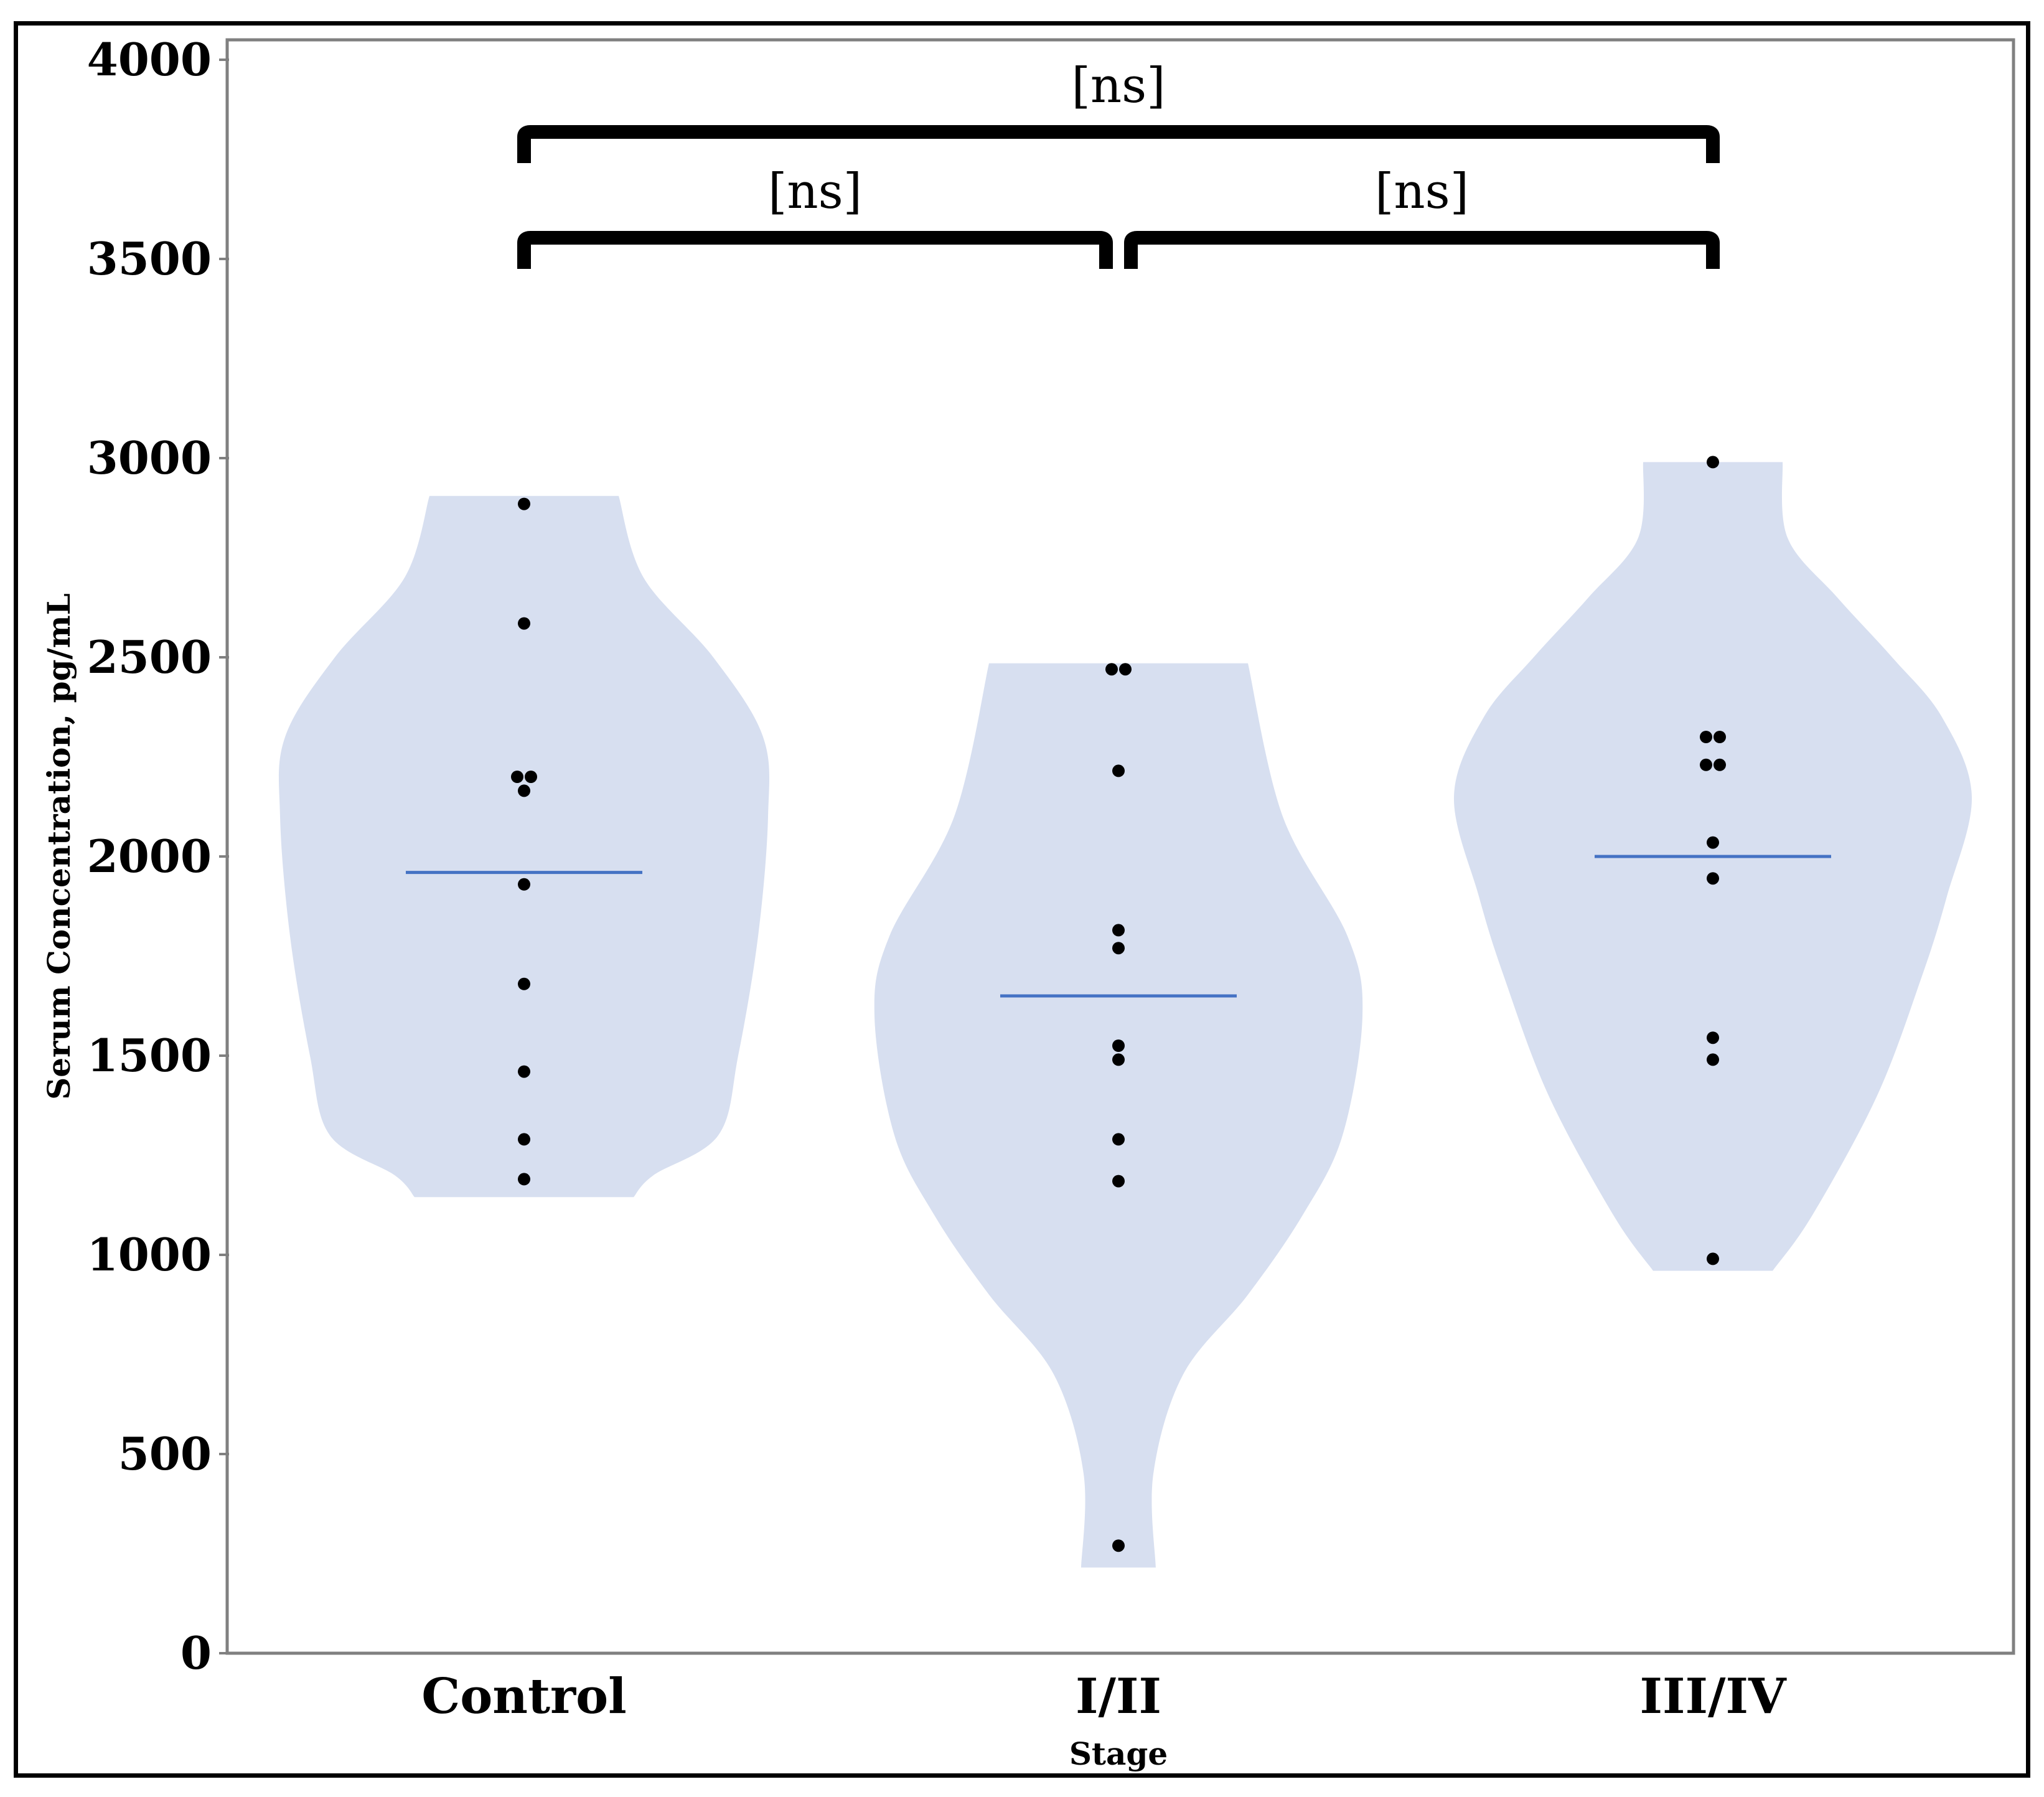 This screenshot has width=2044, height=1797. I want to click on y-tick-label-1500: 1500, so click(150, 1055).